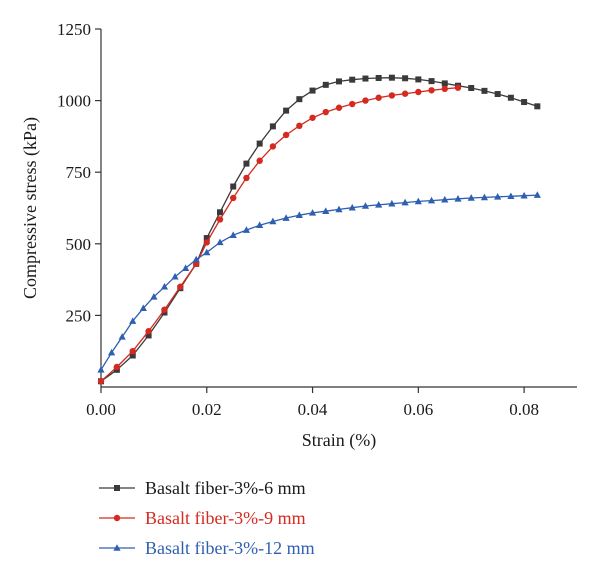  What do you see at coordinates (74, 101) in the screenshot?
I see `y-tick-label: 1000` at bounding box center [74, 101].